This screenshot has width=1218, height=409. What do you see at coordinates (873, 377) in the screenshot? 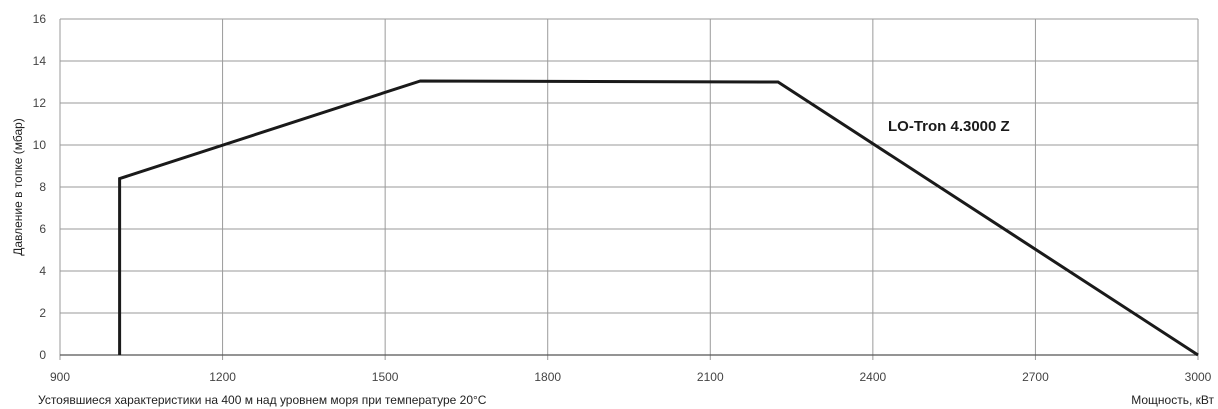
I see `x-tick-label: 2400` at bounding box center [873, 377].